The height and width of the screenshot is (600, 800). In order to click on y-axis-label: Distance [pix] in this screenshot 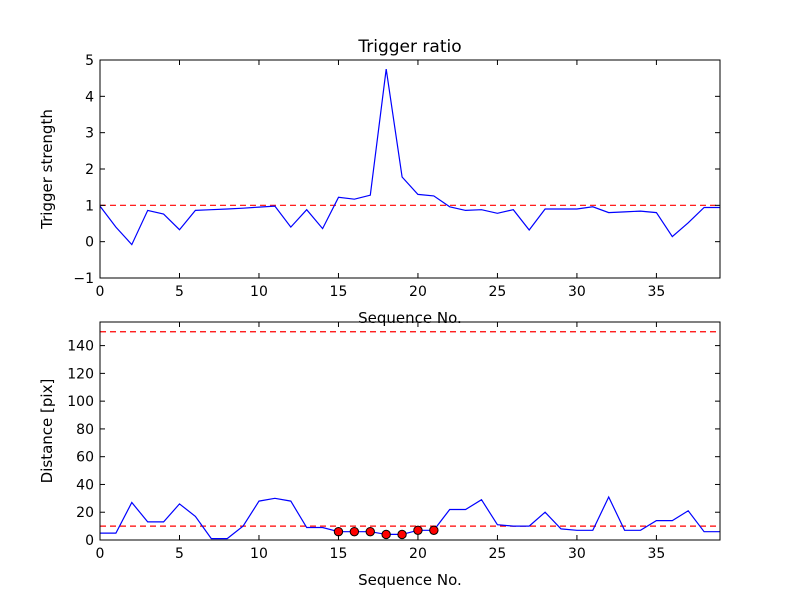, I will do `click(47, 431)`.